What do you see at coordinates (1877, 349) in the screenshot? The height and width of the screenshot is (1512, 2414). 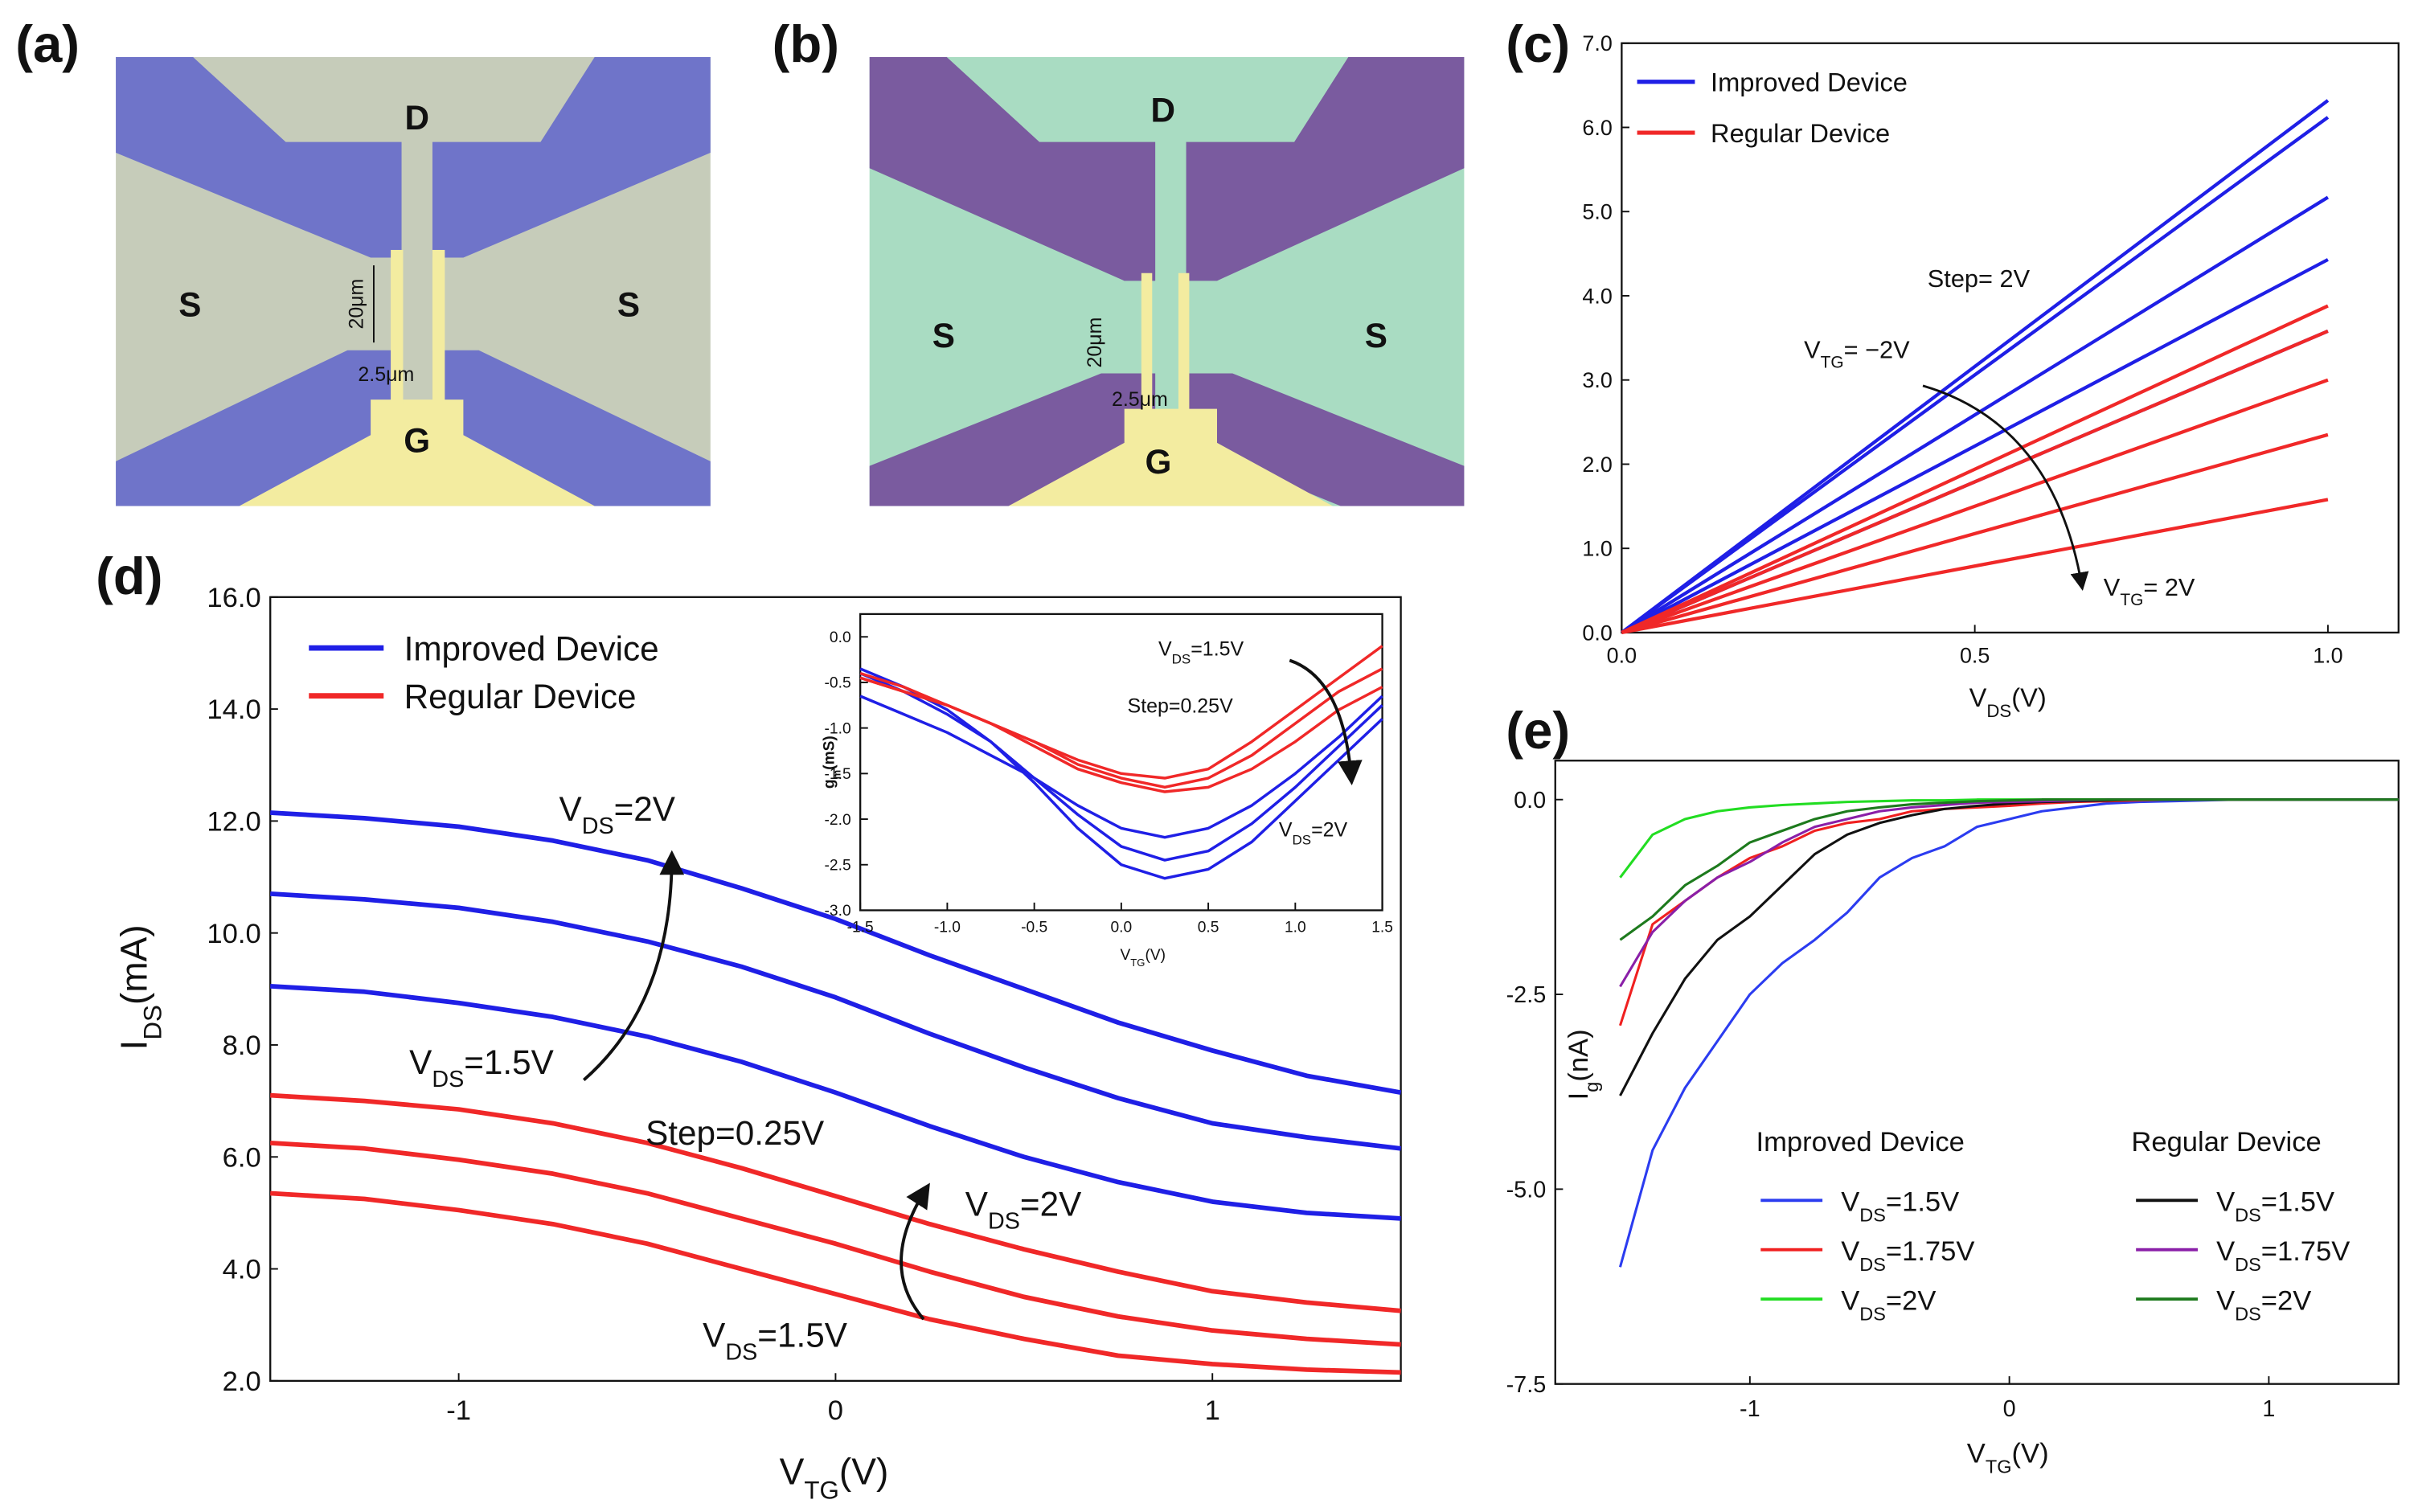 I see `annotation-part: = −2V` at bounding box center [1877, 349].